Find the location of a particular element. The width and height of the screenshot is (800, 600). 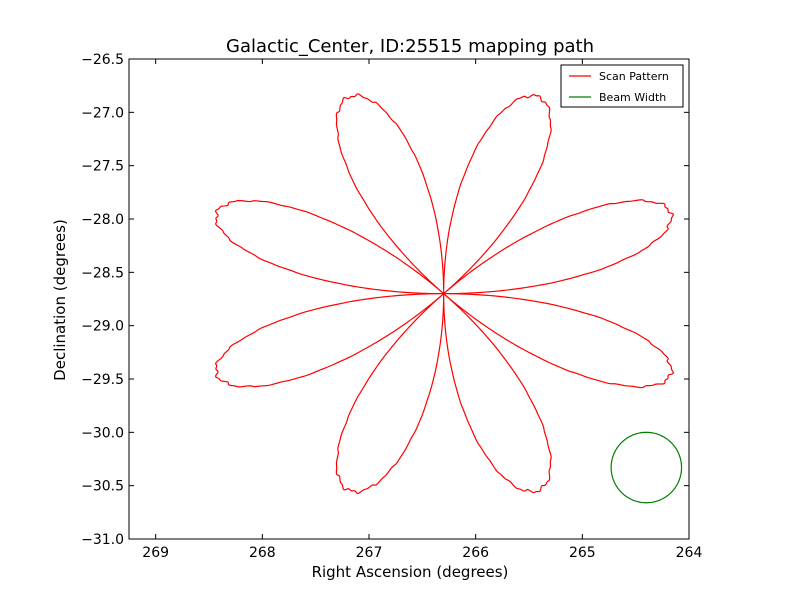

x-tick-label: 264 is located at coordinates (689, 553).